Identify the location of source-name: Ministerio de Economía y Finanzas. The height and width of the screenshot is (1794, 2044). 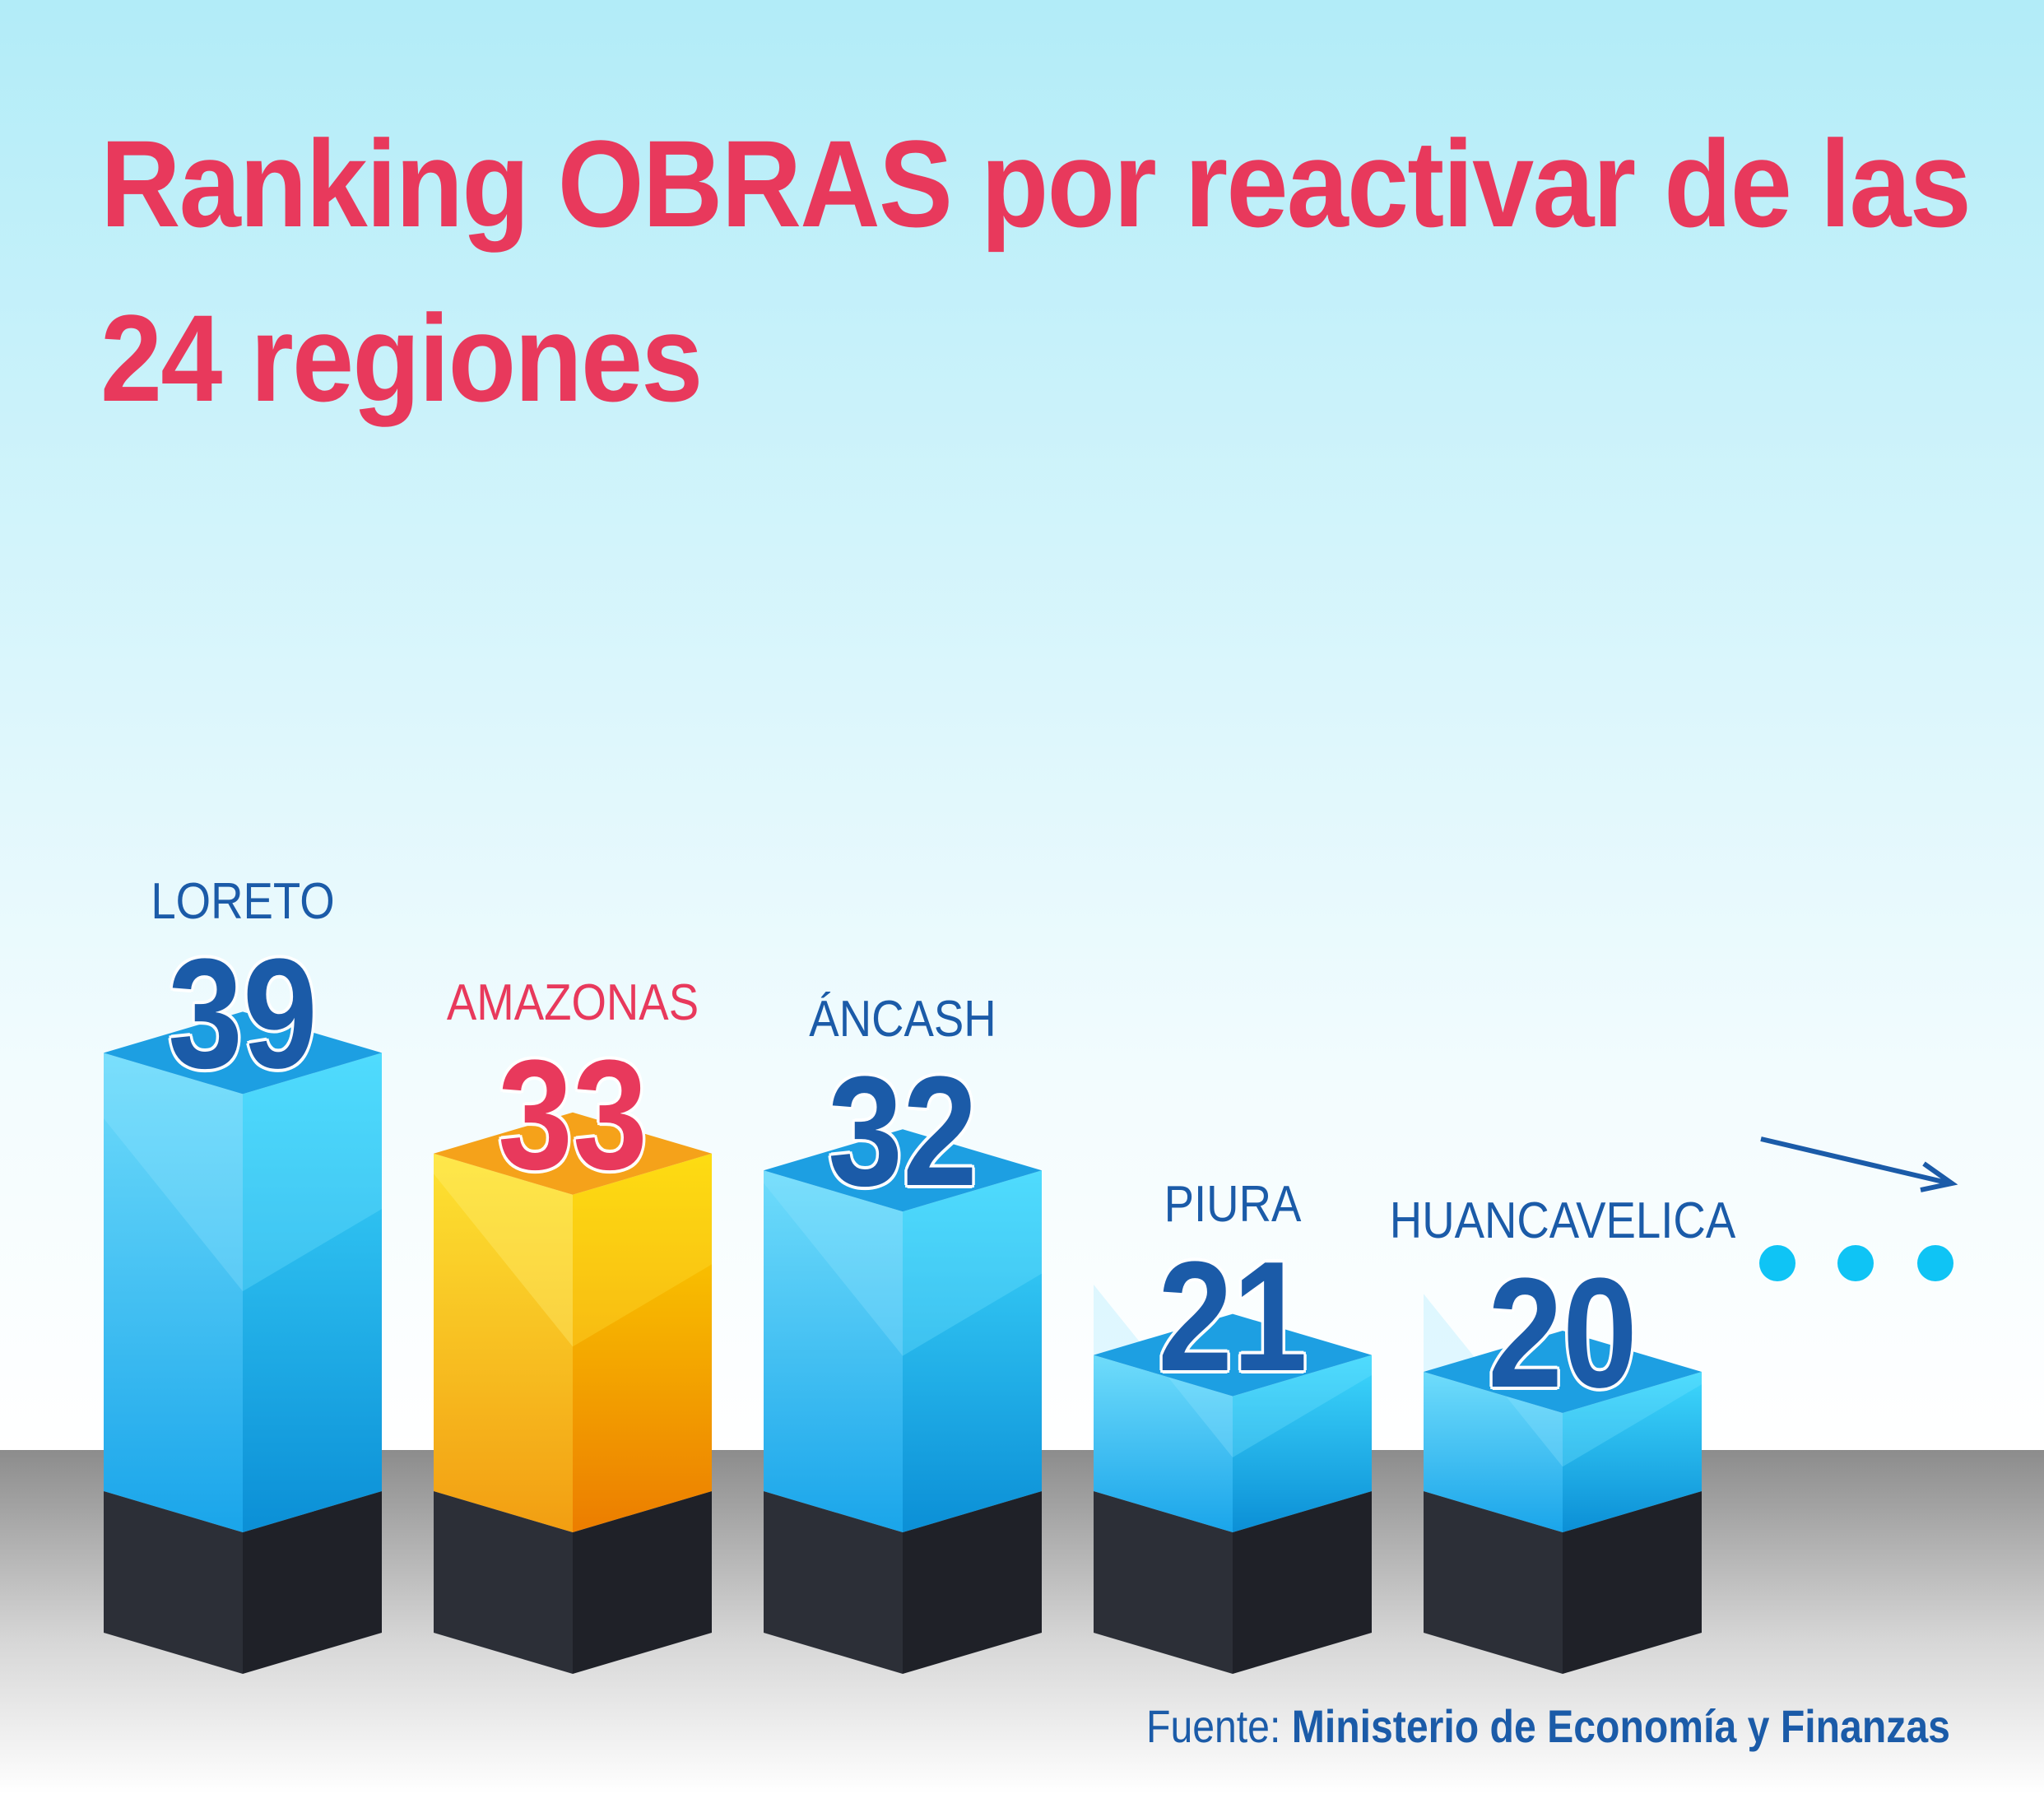
(1620, 1726).